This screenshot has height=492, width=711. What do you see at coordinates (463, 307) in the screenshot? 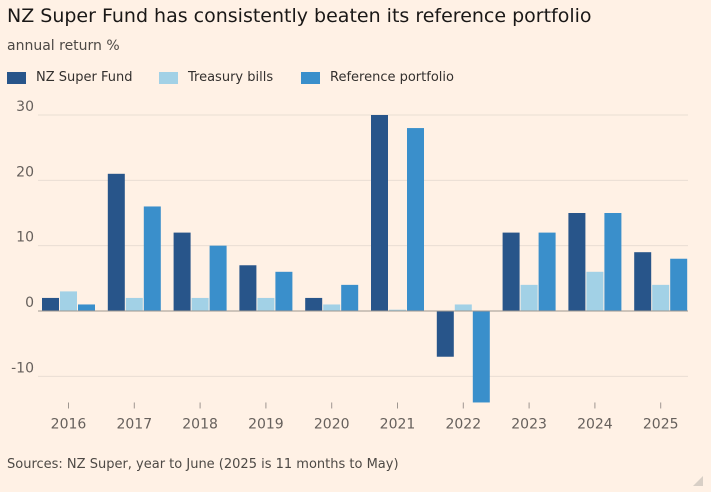
I see `bar-treasury-bills-2022` at bounding box center [463, 307].